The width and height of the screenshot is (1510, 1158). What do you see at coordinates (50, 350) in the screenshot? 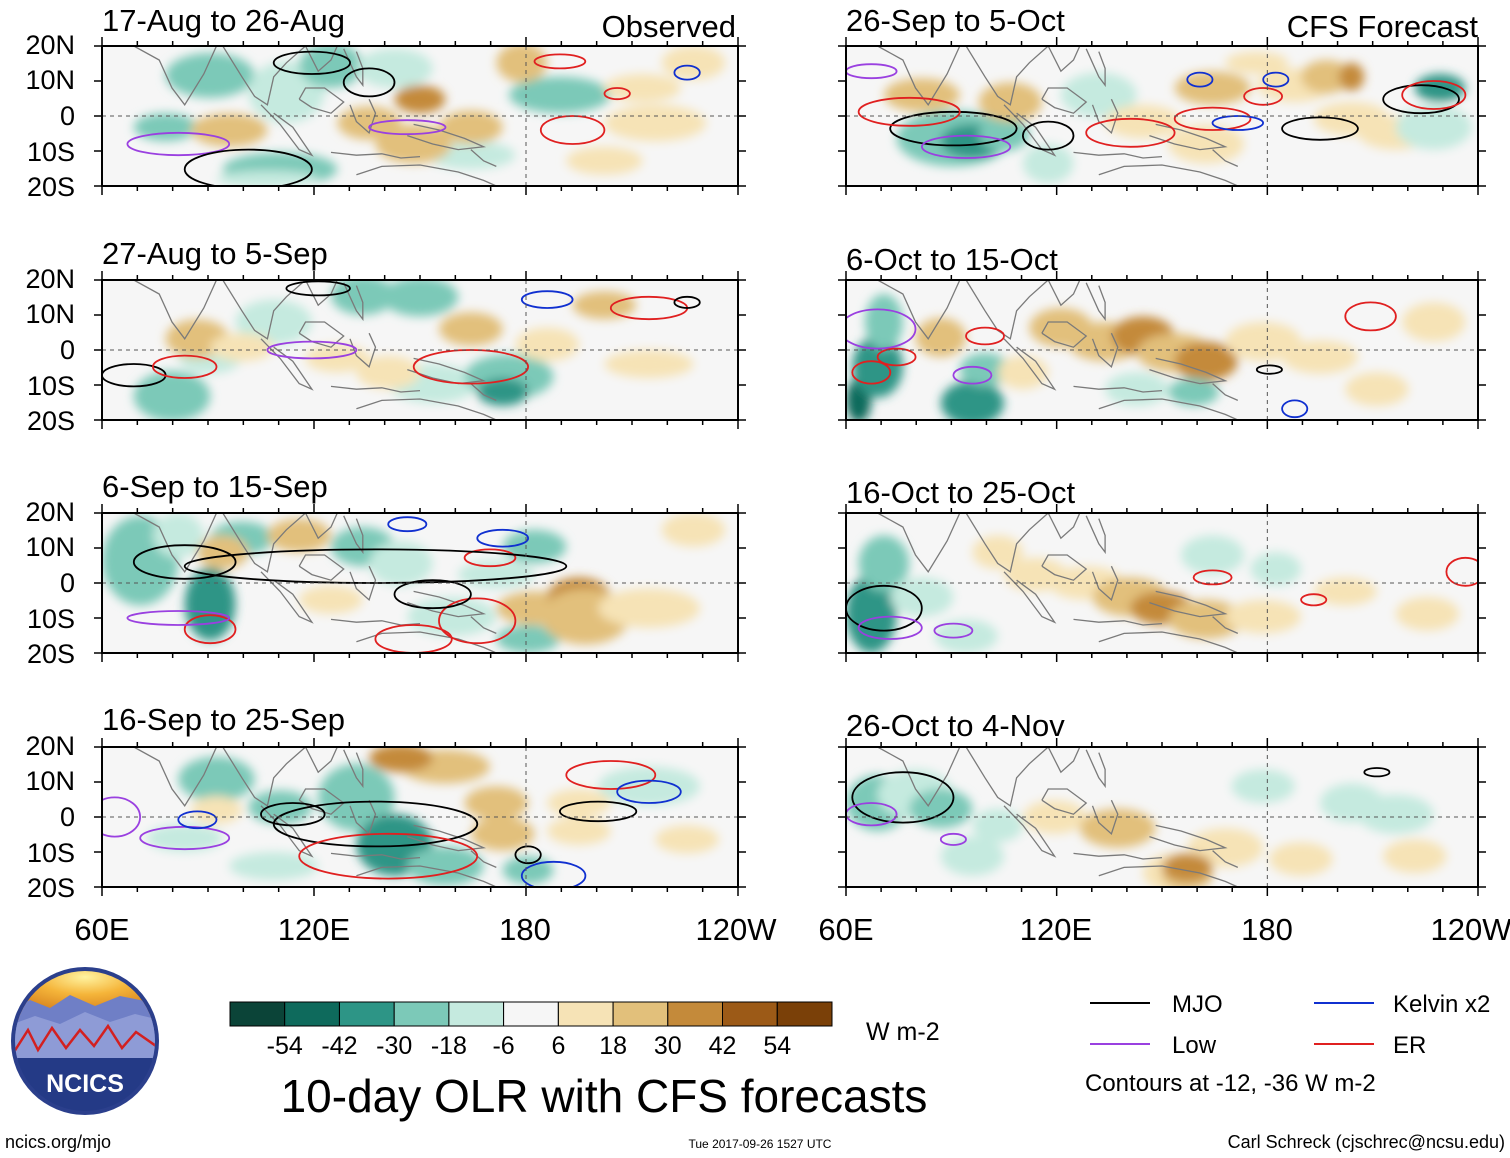
I see `lat-labels-row-2: 20N 10N 0 10S 20S` at bounding box center [50, 350].